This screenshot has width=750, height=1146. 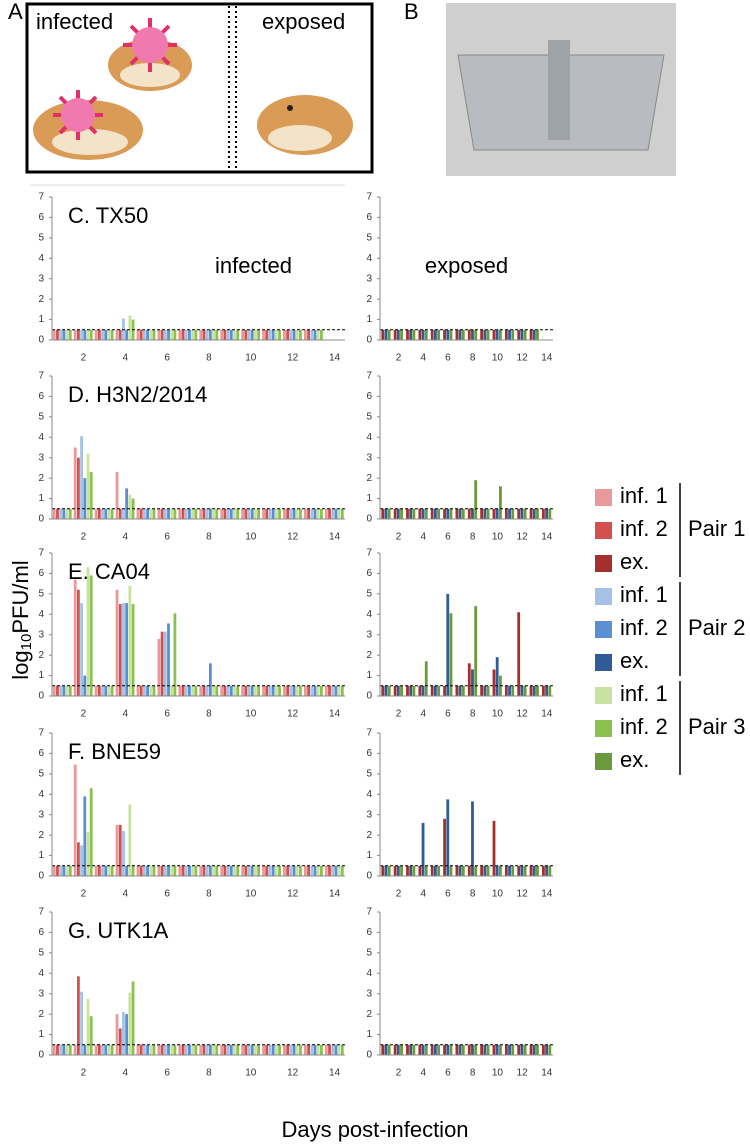 I want to click on y-tick-label: 4, so click(x=369, y=794).